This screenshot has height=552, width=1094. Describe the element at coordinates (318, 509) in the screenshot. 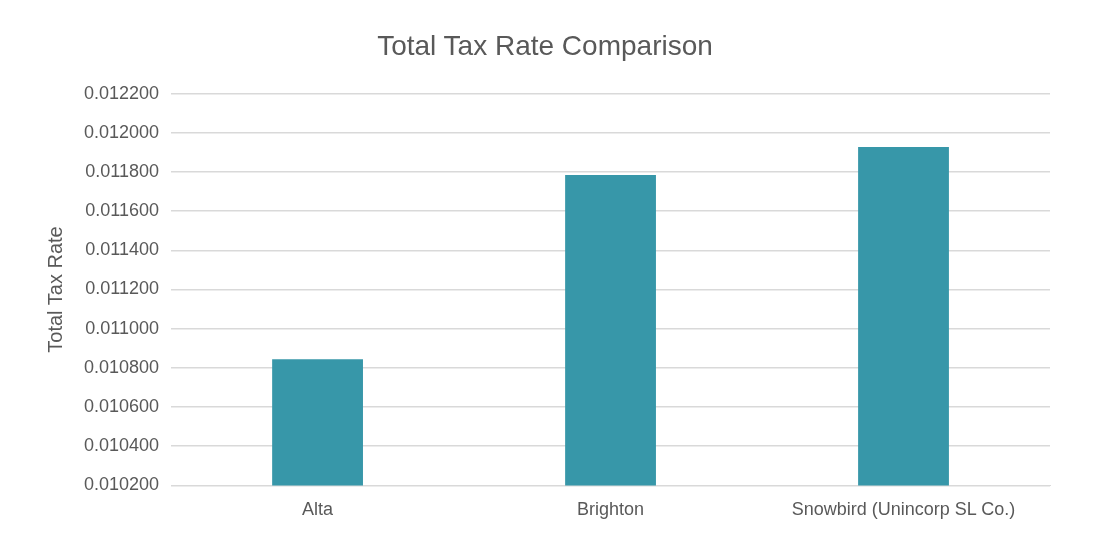

I see `x-tick-label: Alta` at that location.